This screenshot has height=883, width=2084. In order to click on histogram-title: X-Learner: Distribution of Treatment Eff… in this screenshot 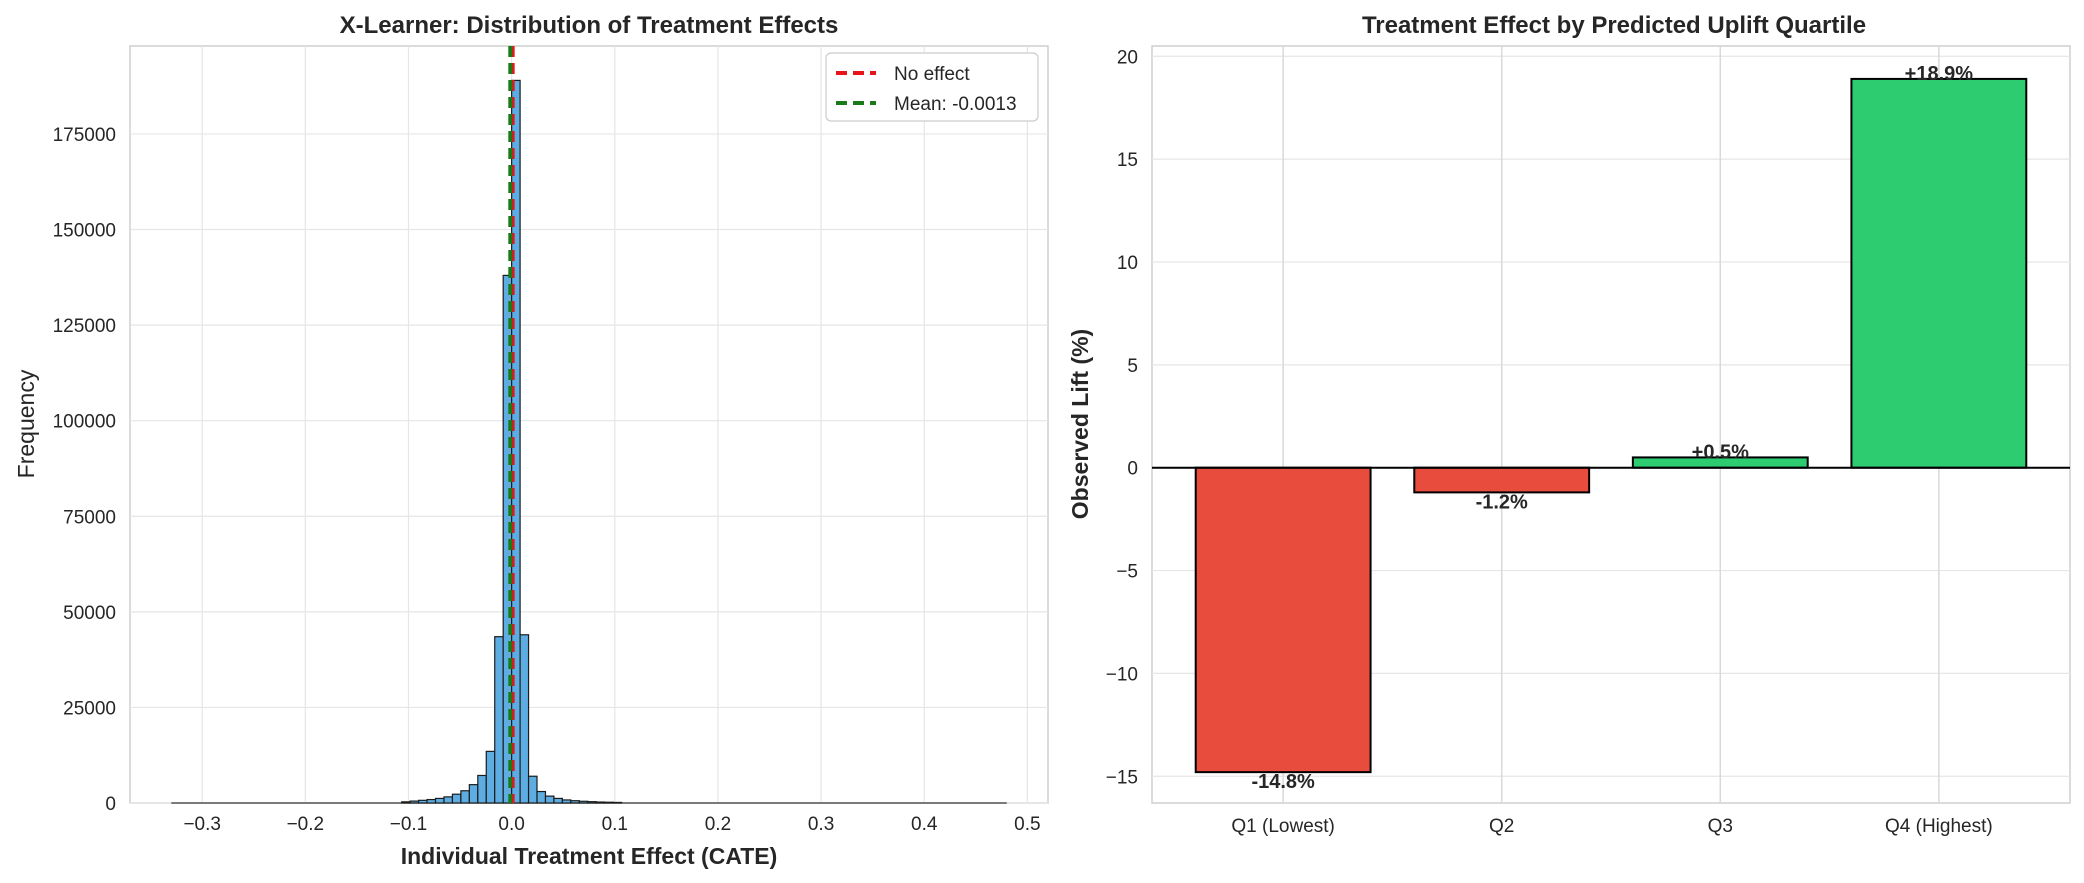, I will do `click(589, 25)`.